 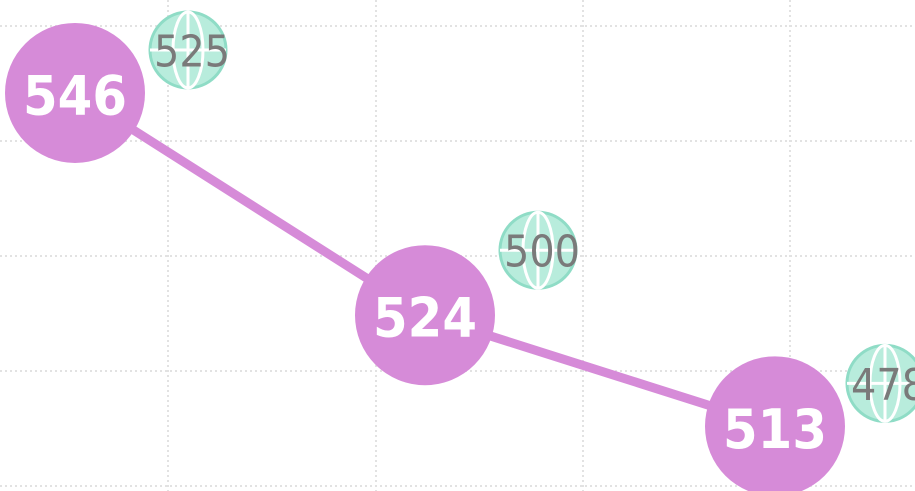 I want to click on point-label: 546, so click(x=75, y=95).